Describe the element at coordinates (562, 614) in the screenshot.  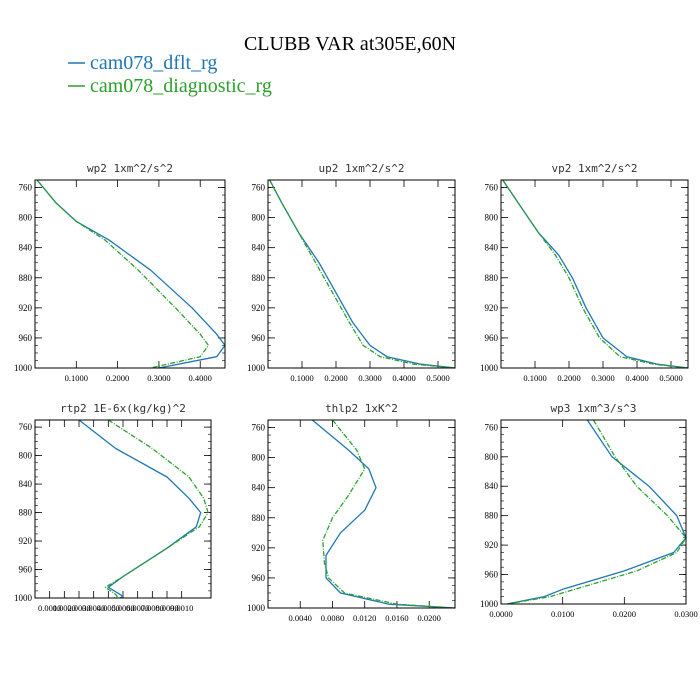
I see `x-tick-label: 0.0100` at that location.